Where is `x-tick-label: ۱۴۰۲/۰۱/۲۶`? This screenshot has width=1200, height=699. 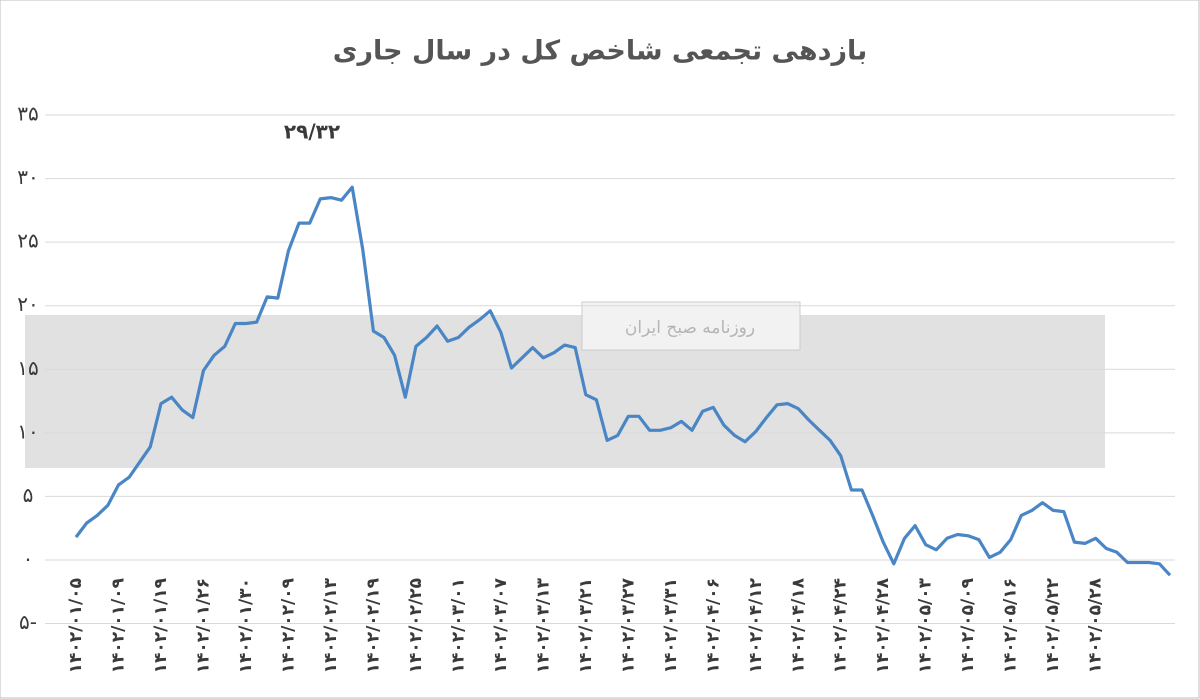 x-tick-label: ۱۴۰۲/۰۱/۲۶ is located at coordinates (203, 625).